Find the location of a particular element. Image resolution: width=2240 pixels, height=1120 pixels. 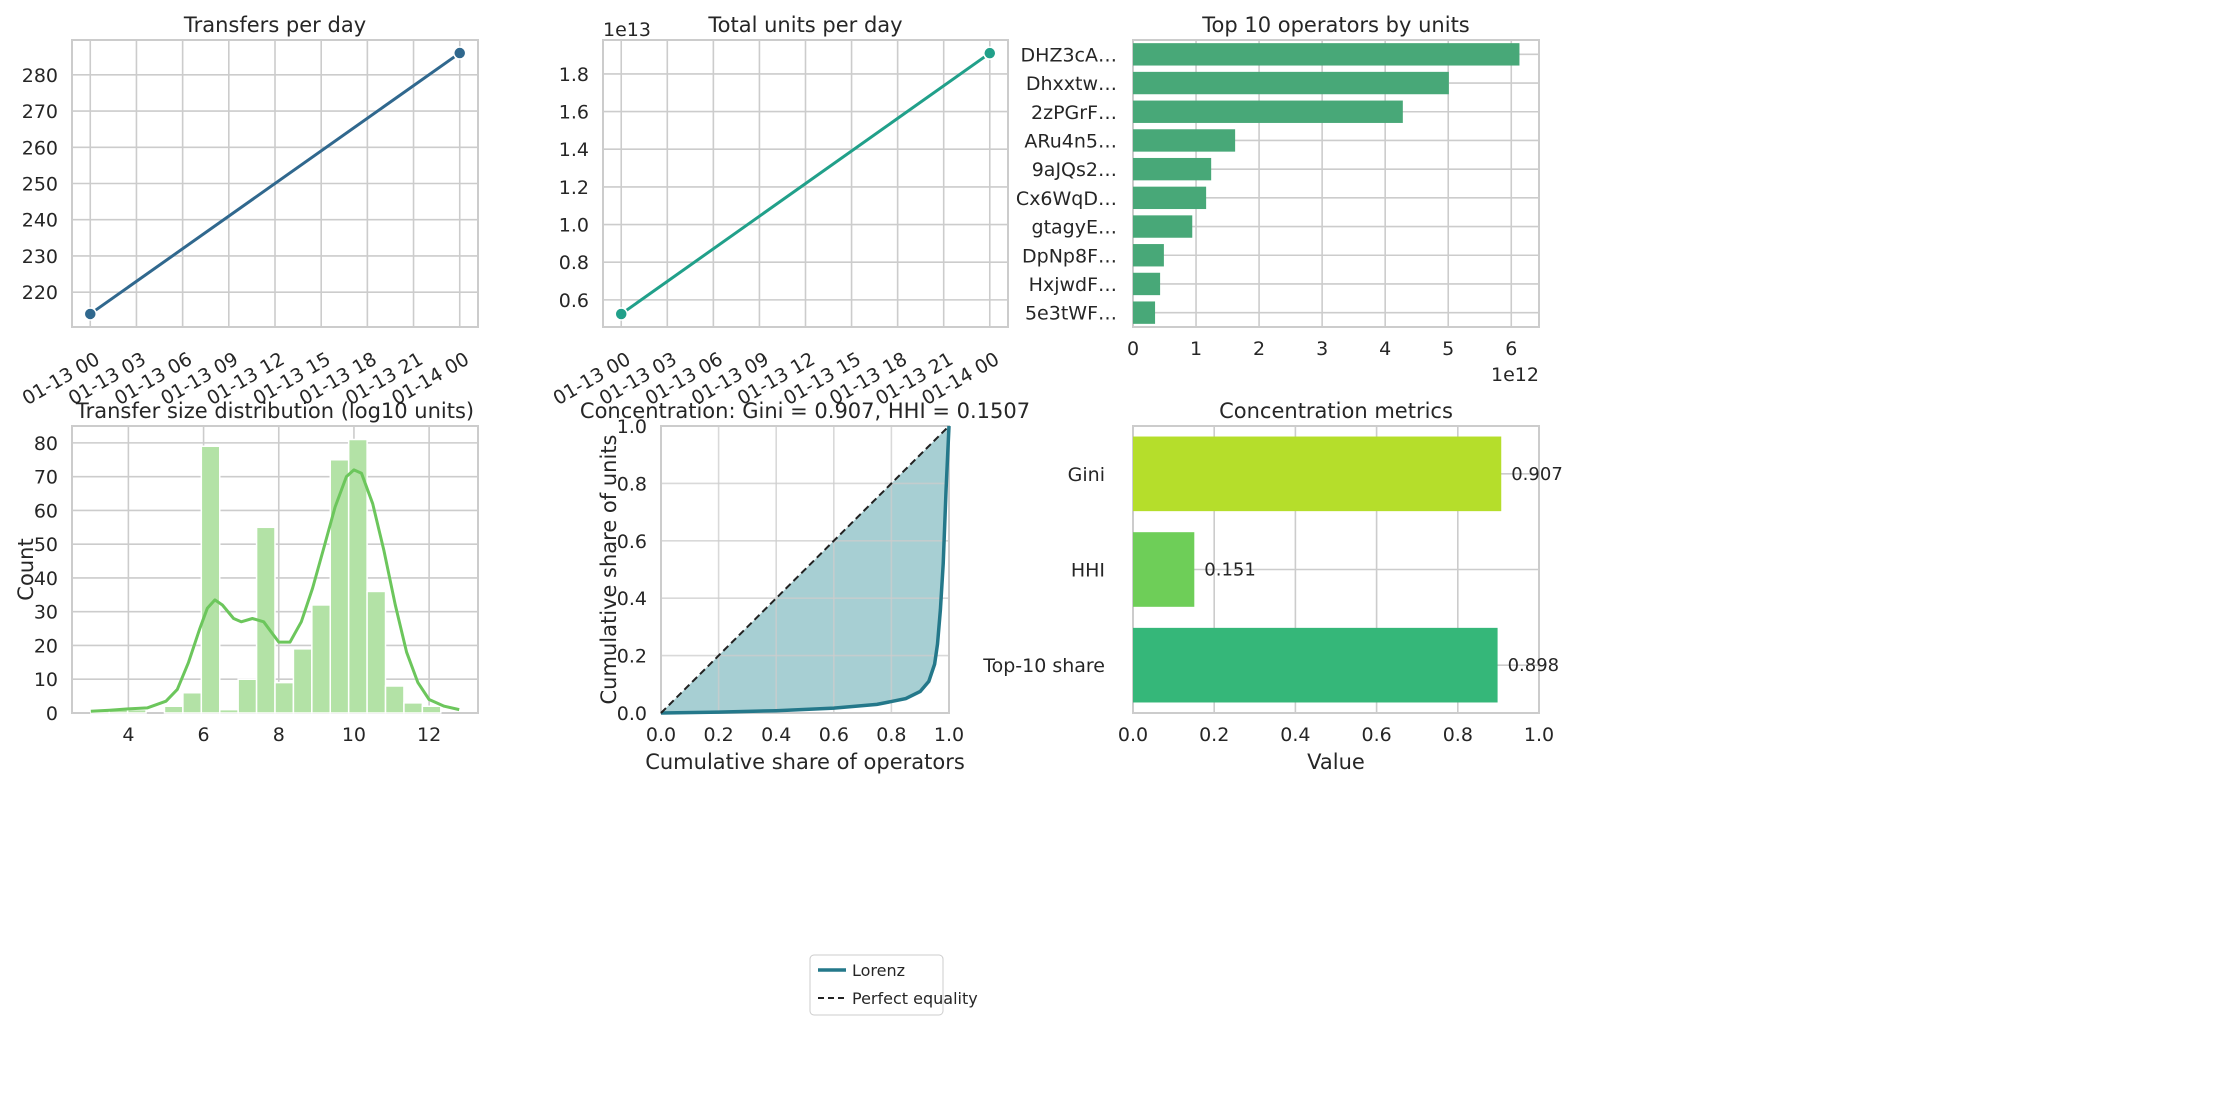

transfers-chart-y-tick-label: 220 is located at coordinates (40, 293).